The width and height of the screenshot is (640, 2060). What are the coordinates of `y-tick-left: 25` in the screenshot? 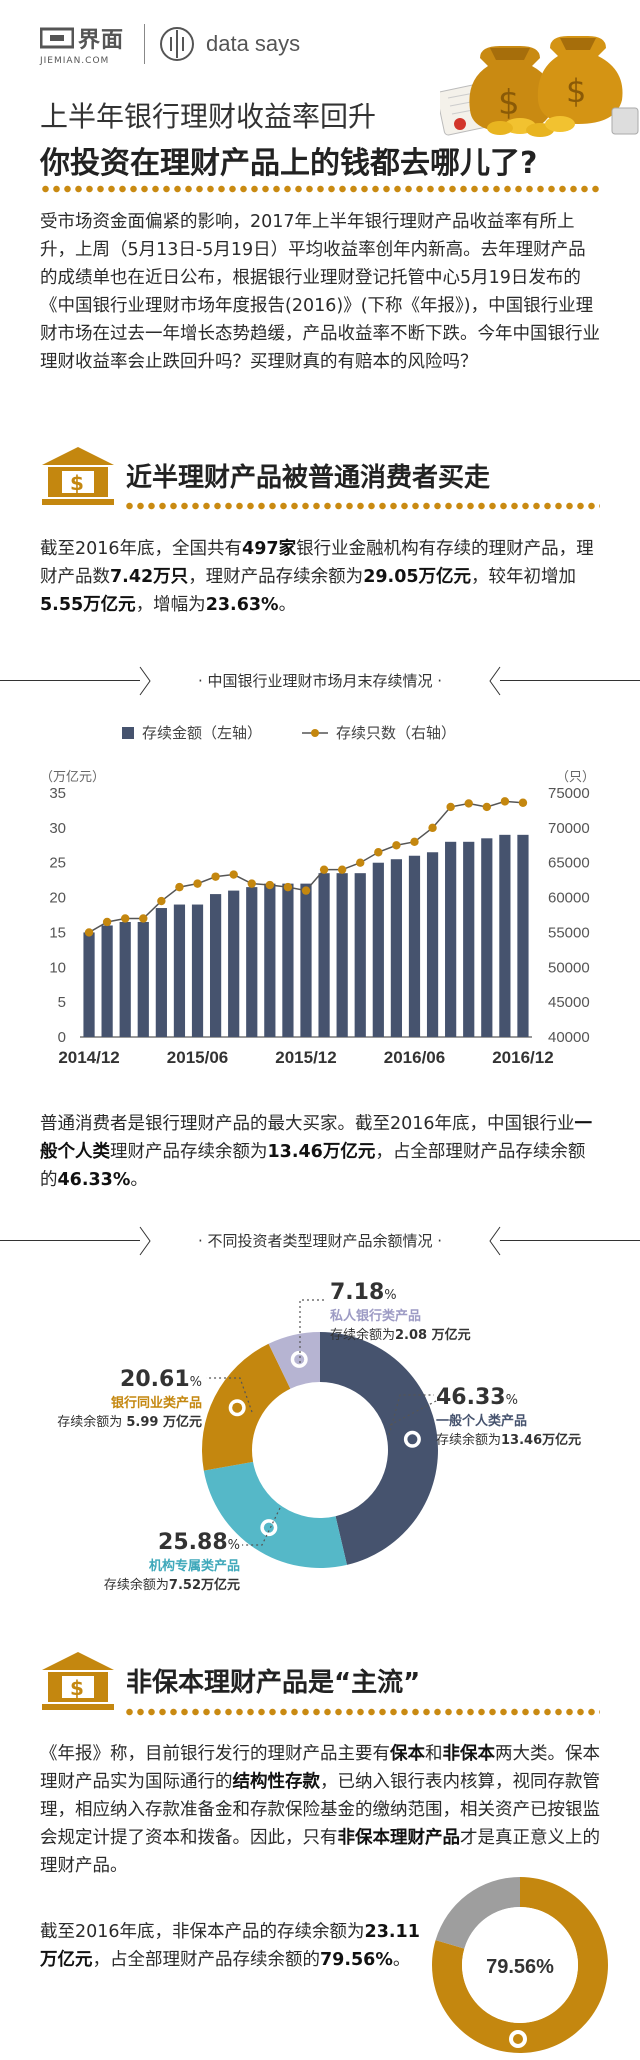 It's located at (57, 863).